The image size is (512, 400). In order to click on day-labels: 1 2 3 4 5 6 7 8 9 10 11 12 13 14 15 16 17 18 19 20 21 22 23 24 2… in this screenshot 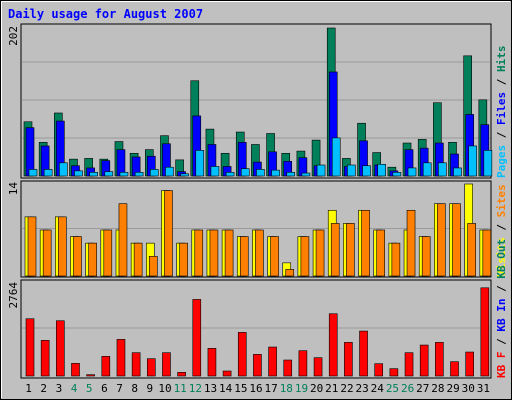, I will do `click(257, 388)`.